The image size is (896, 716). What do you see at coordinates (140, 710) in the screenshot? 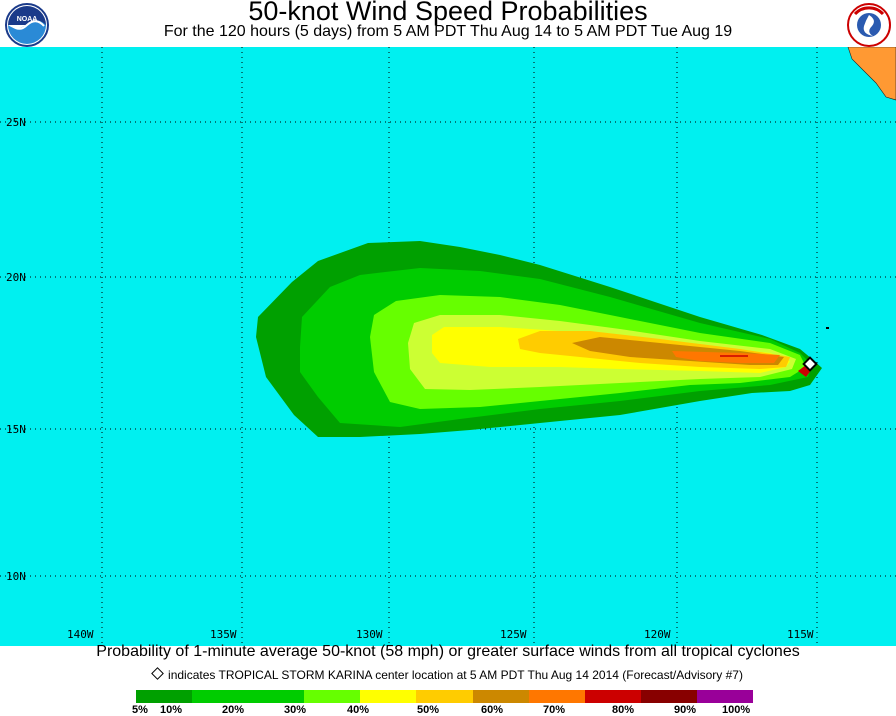
I see `legend-label: 5%` at bounding box center [140, 710].